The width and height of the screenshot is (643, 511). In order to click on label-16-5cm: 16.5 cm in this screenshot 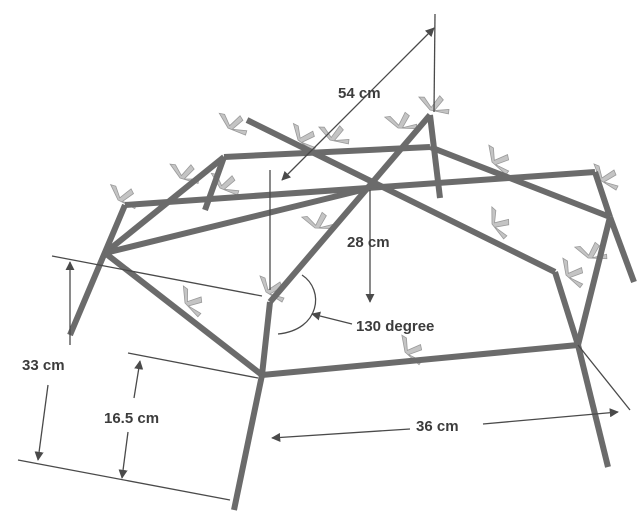, I will do `click(131, 418)`.